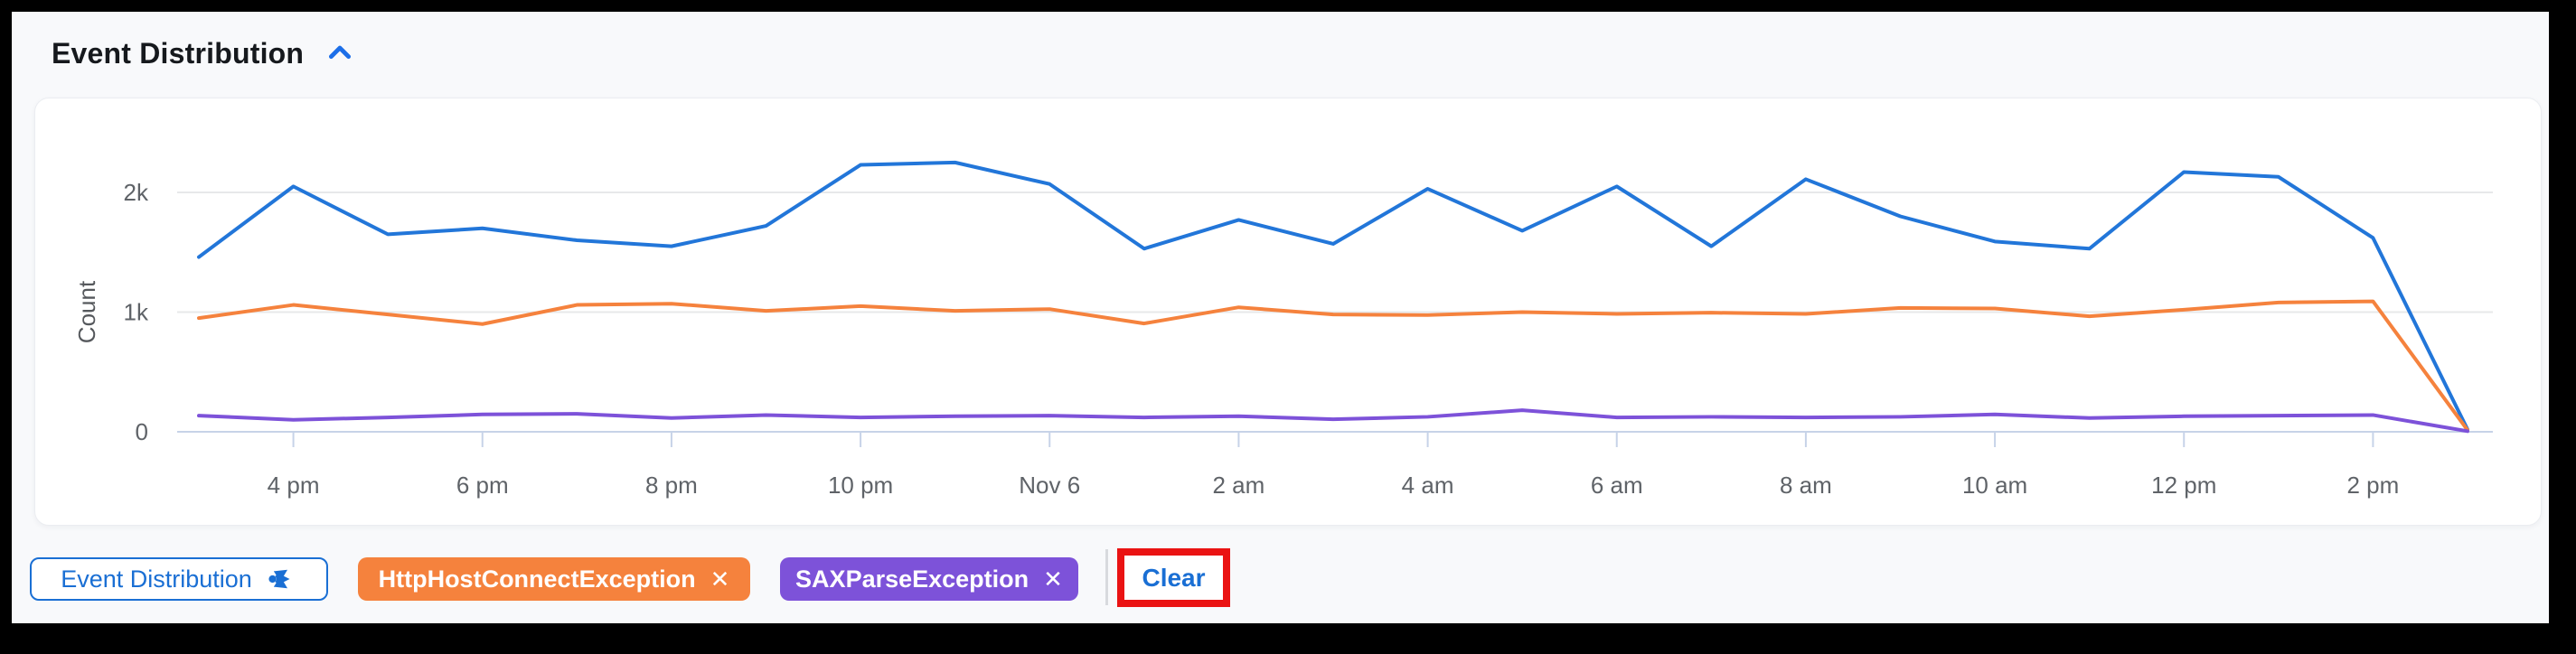 This screenshot has height=654, width=2576. I want to click on annotation-highlight: Clear, so click(1174, 577).